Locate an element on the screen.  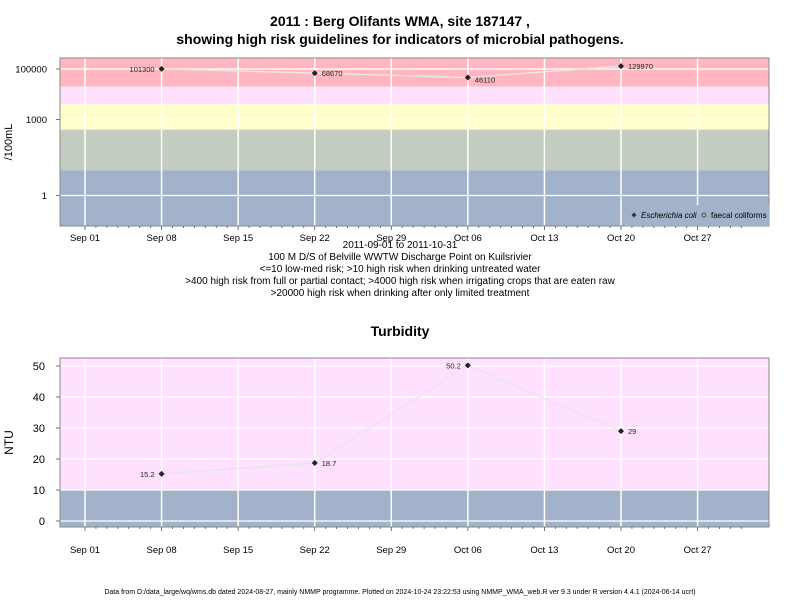
y-tick-label: 10 is located at coordinates (39, 491).